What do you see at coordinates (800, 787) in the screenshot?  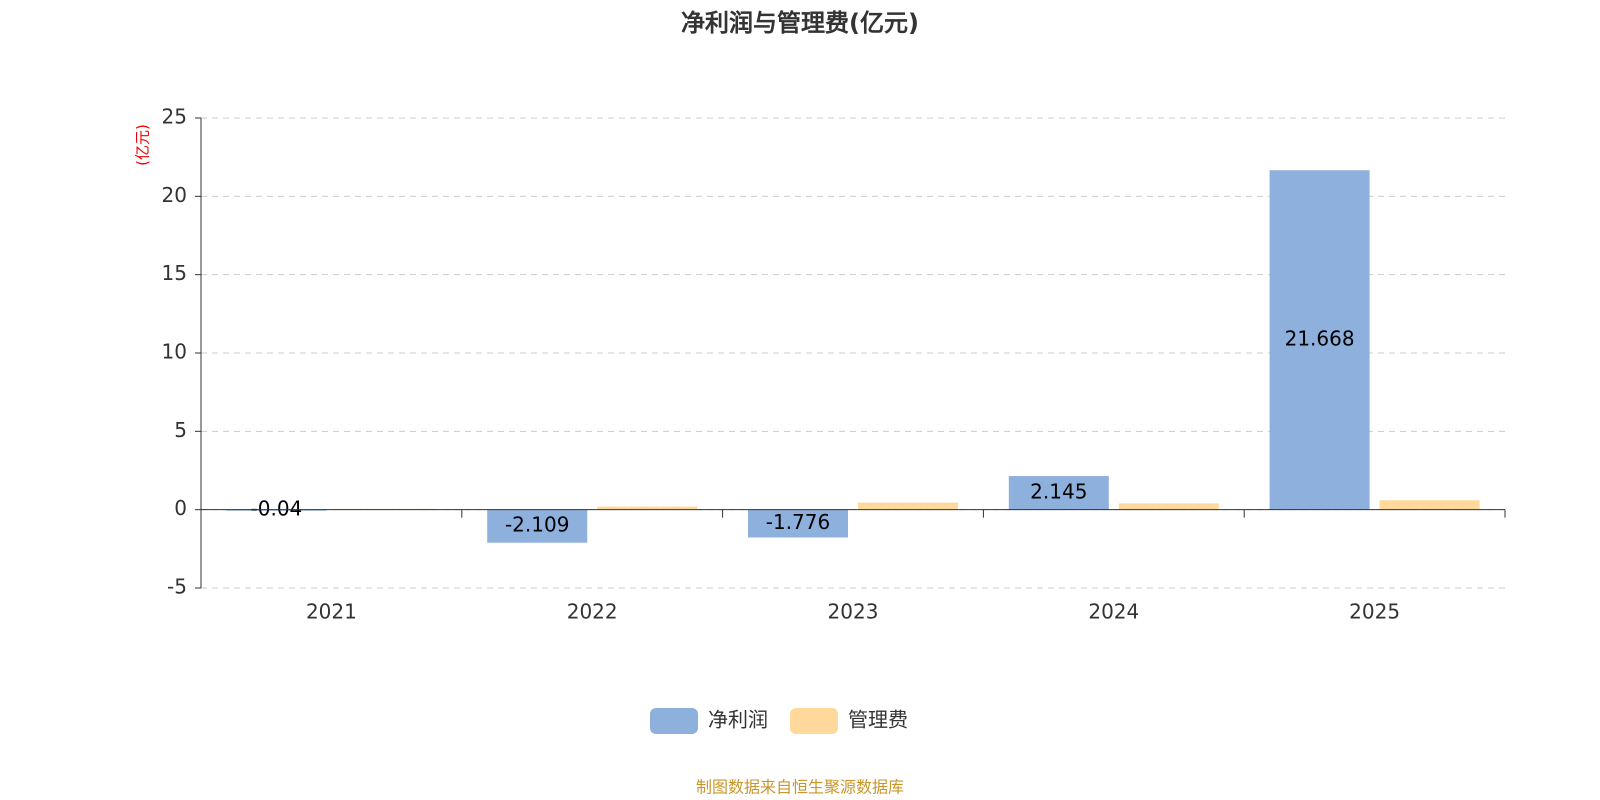 I see `source-note: 制图数据来自恒生聚源数据库` at bounding box center [800, 787].